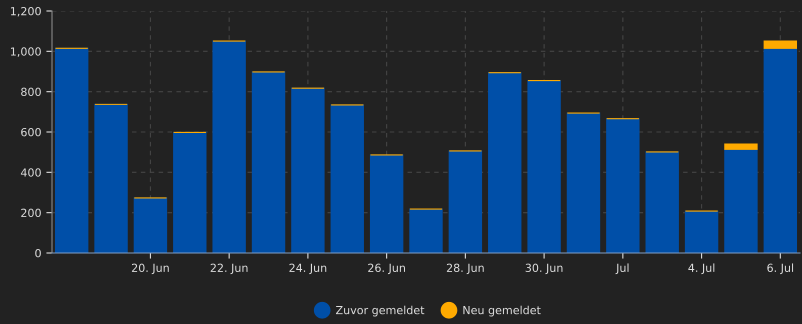 This screenshot has width=802, height=324. What do you see at coordinates (380, 311) in the screenshot?
I see `legend-label: Zuvor gemeldet` at bounding box center [380, 311].